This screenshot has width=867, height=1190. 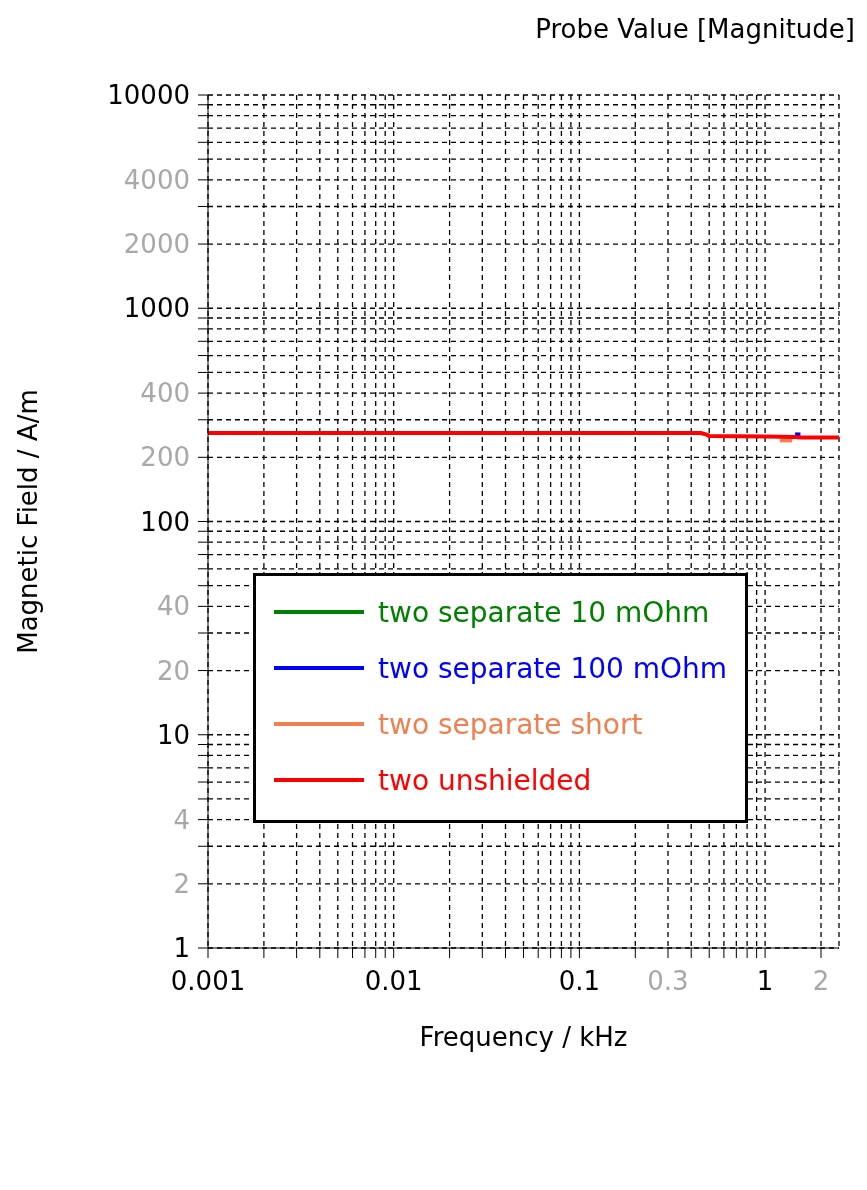 I want to click on x-tick-label: 1, so click(x=765, y=981).